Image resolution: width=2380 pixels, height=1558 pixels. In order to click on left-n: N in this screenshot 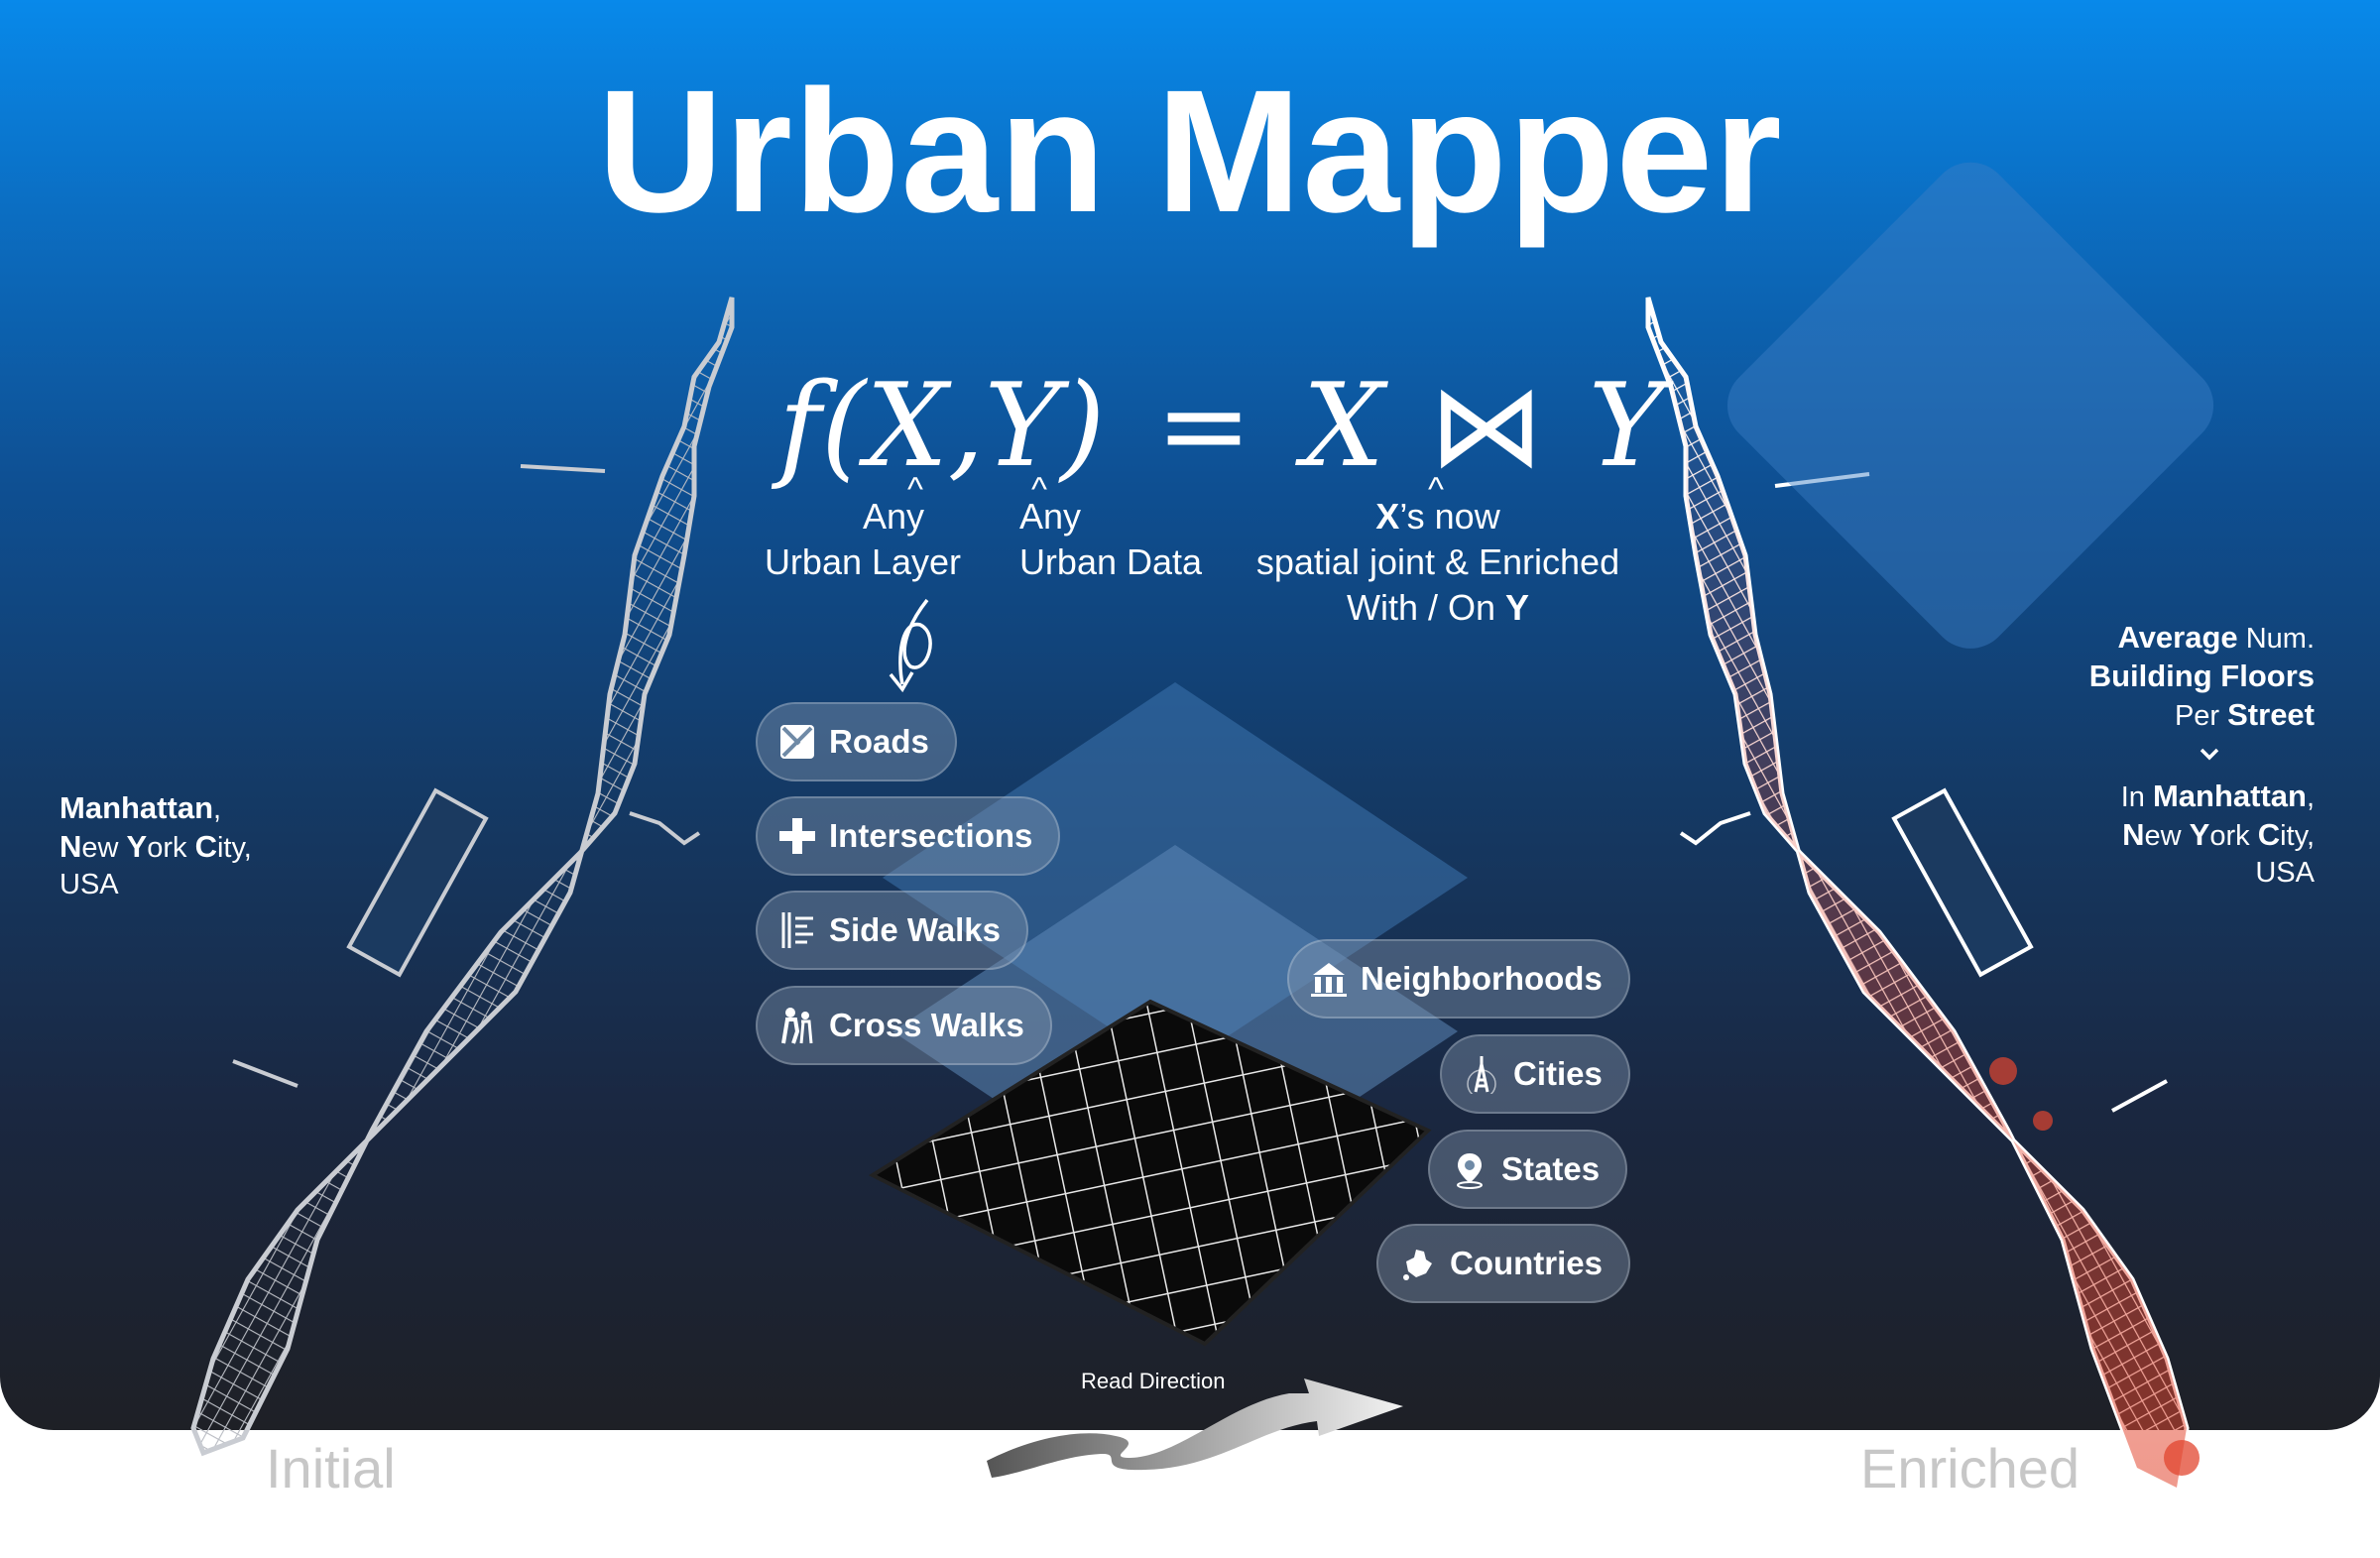, I will do `click(71, 846)`.